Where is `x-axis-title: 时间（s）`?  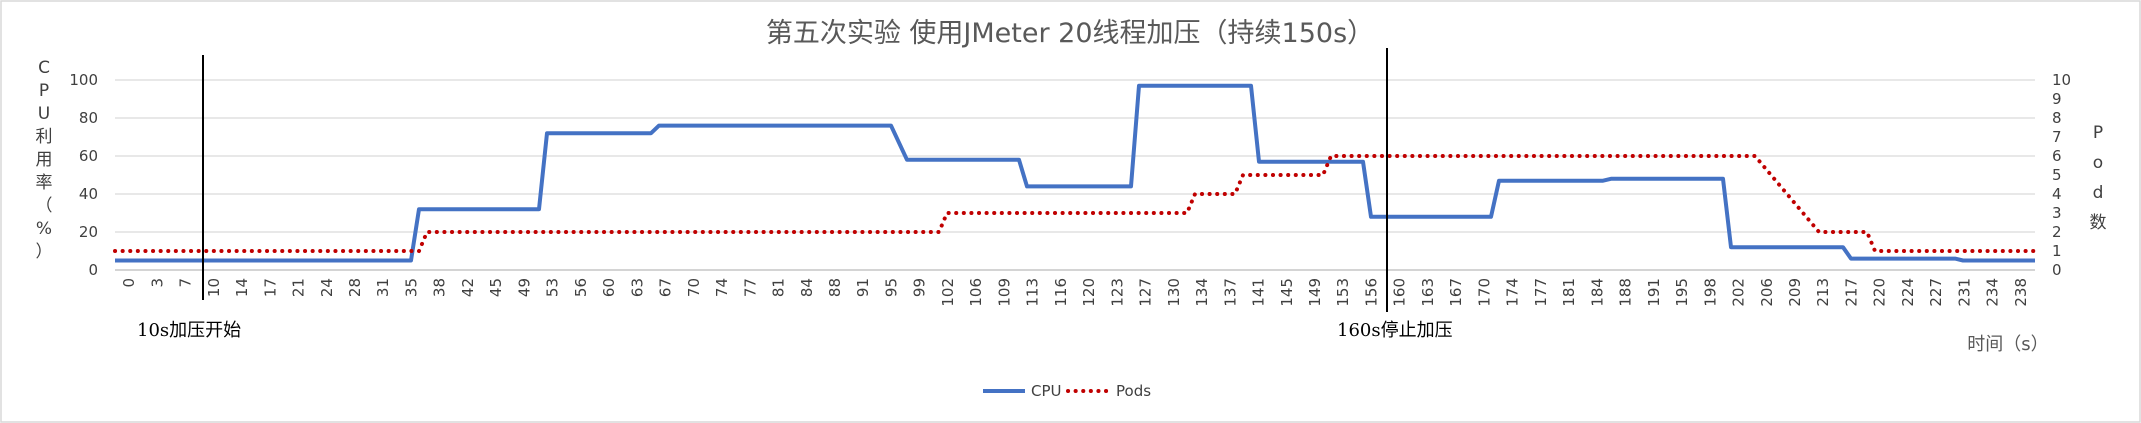
x-axis-title: 时间（s） is located at coordinates (2007, 344).